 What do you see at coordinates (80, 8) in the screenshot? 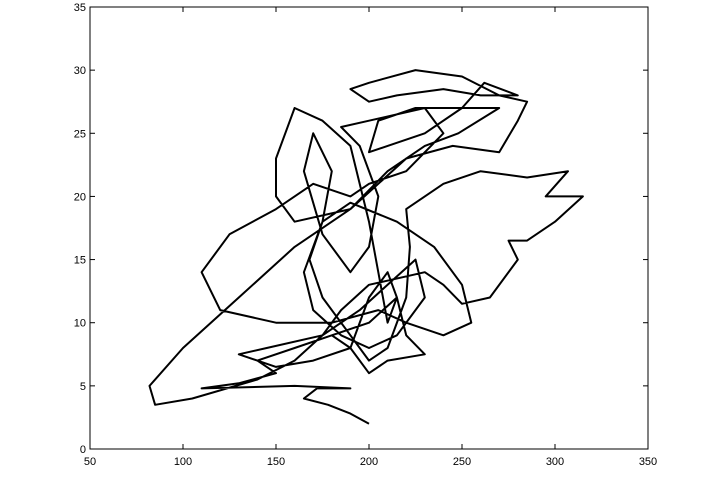
I see `y-tick-label: 35` at bounding box center [80, 8].